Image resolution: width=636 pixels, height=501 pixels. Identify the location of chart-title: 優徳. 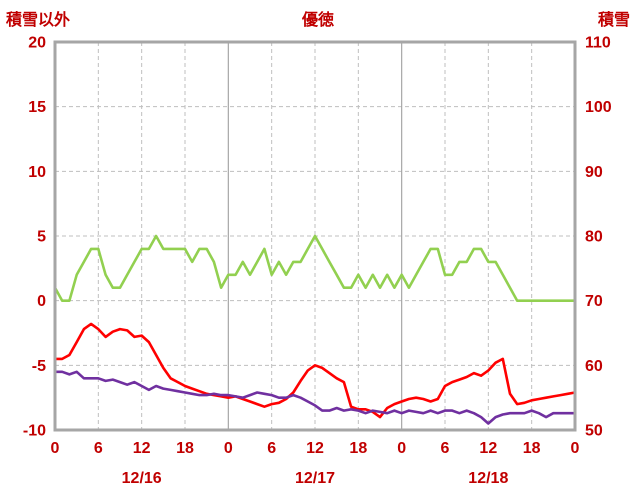
(317, 20).